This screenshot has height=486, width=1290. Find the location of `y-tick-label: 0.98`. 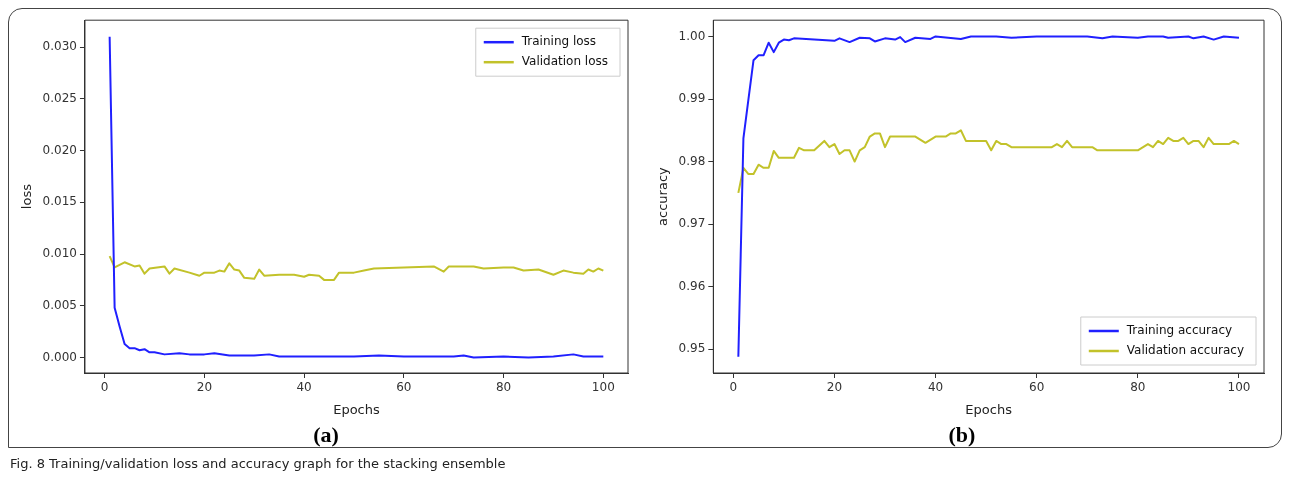

y-tick-label: 0.98 is located at coordinates (692, 160).